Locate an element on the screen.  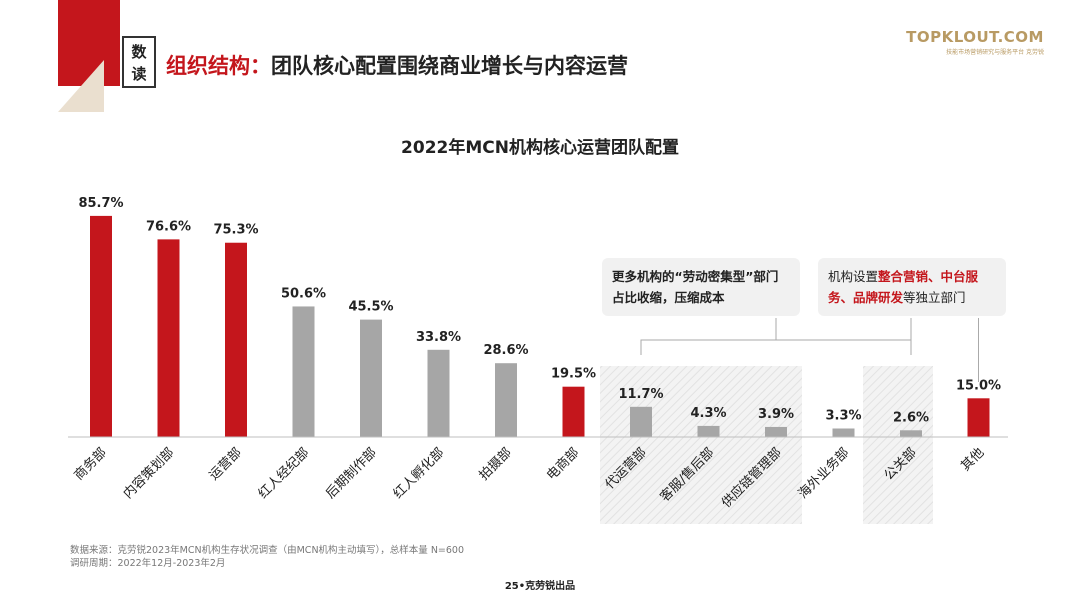
callout-prefix: 机构设置 is located at coordinates (853, 276).